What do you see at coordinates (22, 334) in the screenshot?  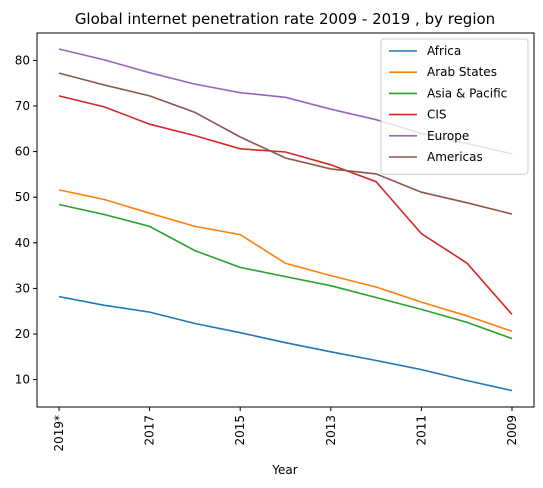 I see `y-tick-label: 20` at bounding box center [22, 334].